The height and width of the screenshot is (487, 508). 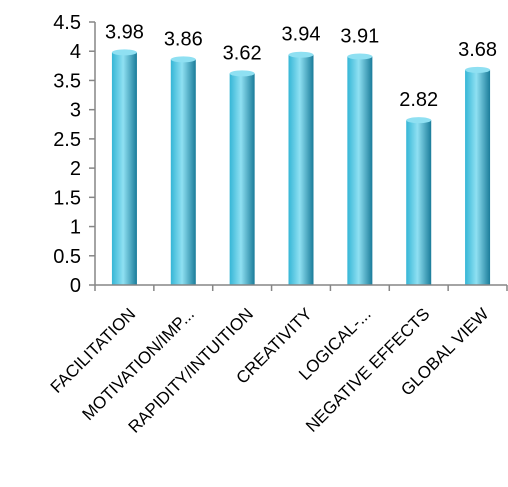 I want to click on y-tick-label: 2.5, so click(x=67, y=140).